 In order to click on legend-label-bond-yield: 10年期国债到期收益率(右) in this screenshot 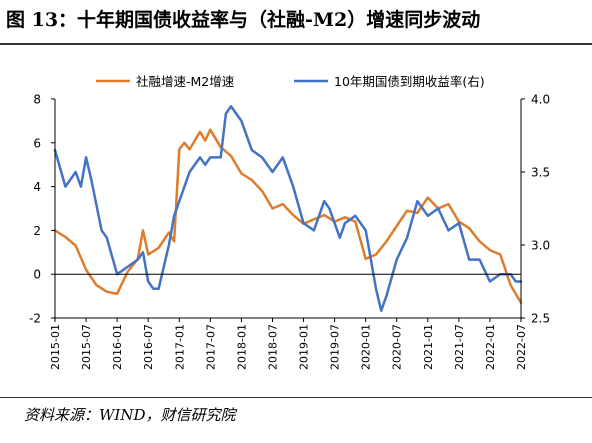, I will do `click(409, 81)`.